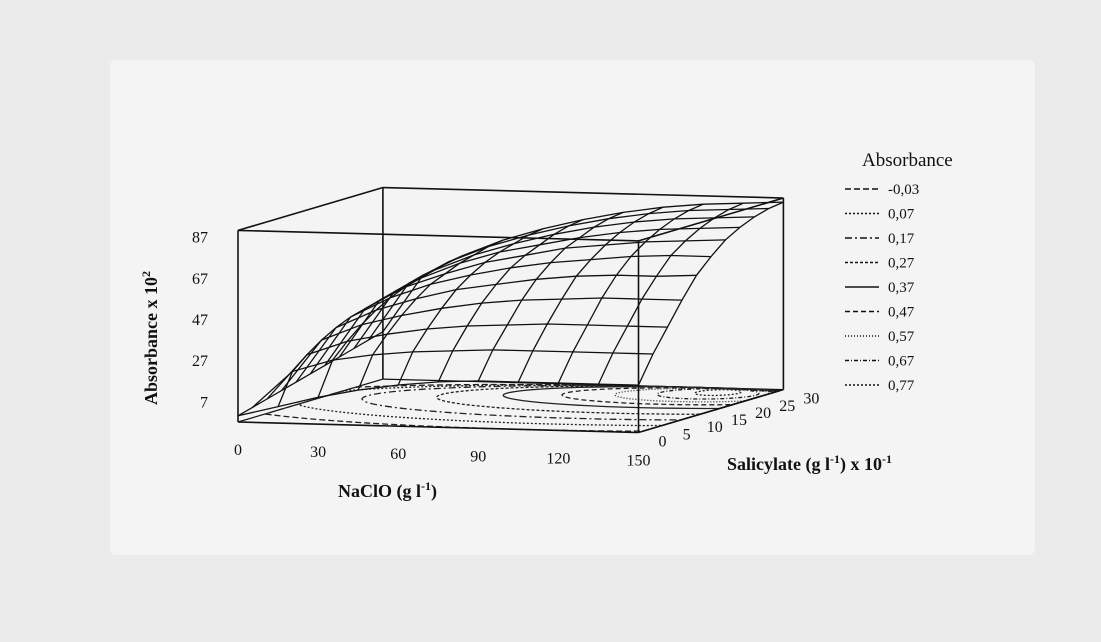  I want to click on legend-label: 0,17, so click(901, 239).